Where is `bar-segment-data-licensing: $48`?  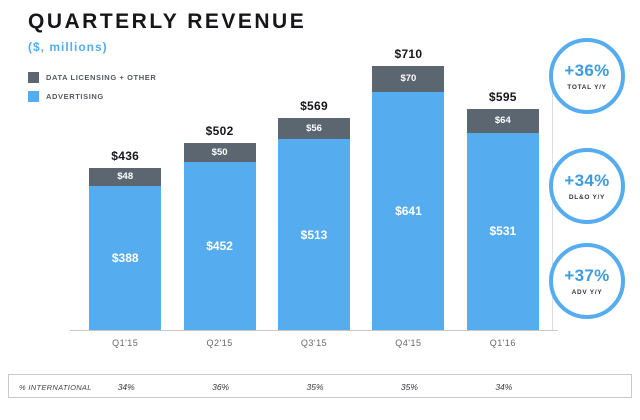 bar-segment-data-licensing: $48 is located at coordinates (125, 176).